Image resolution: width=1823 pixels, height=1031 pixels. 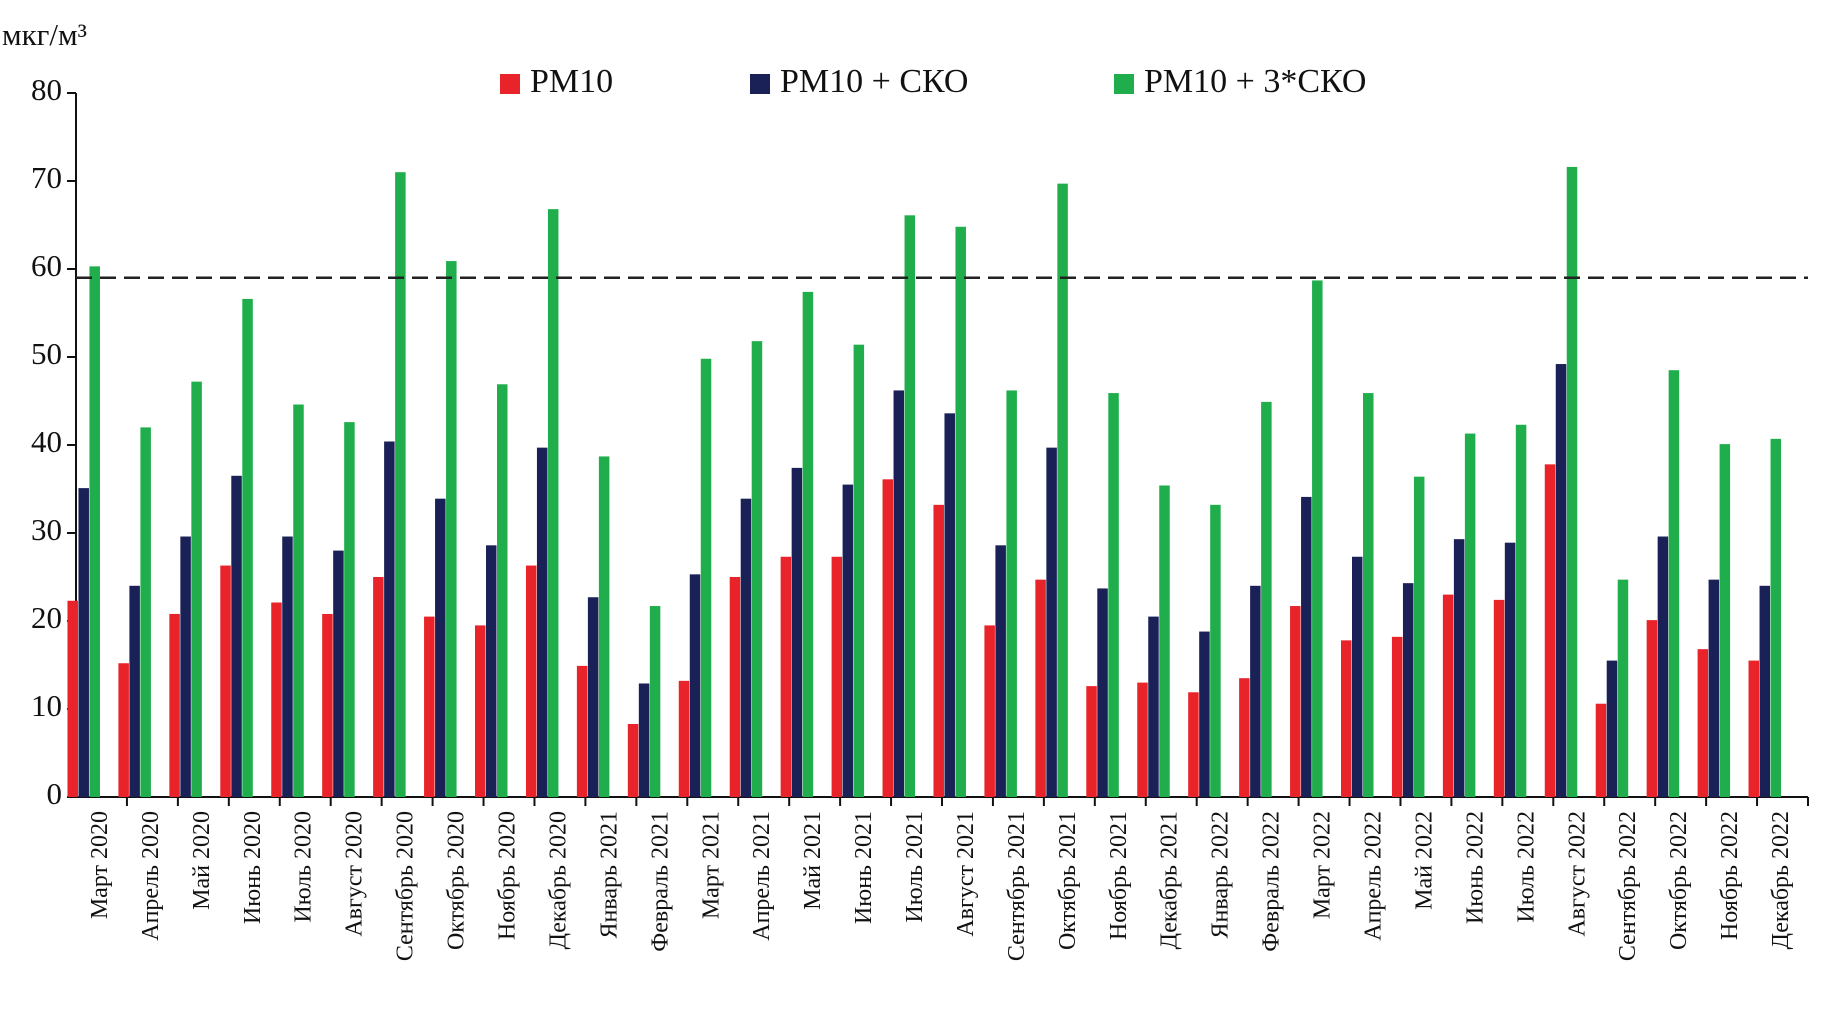 What do you see at coordinates (711, 865) in the screenshot?
I see `x-tick-label: Март 2021` at bounding box center [711, 865].